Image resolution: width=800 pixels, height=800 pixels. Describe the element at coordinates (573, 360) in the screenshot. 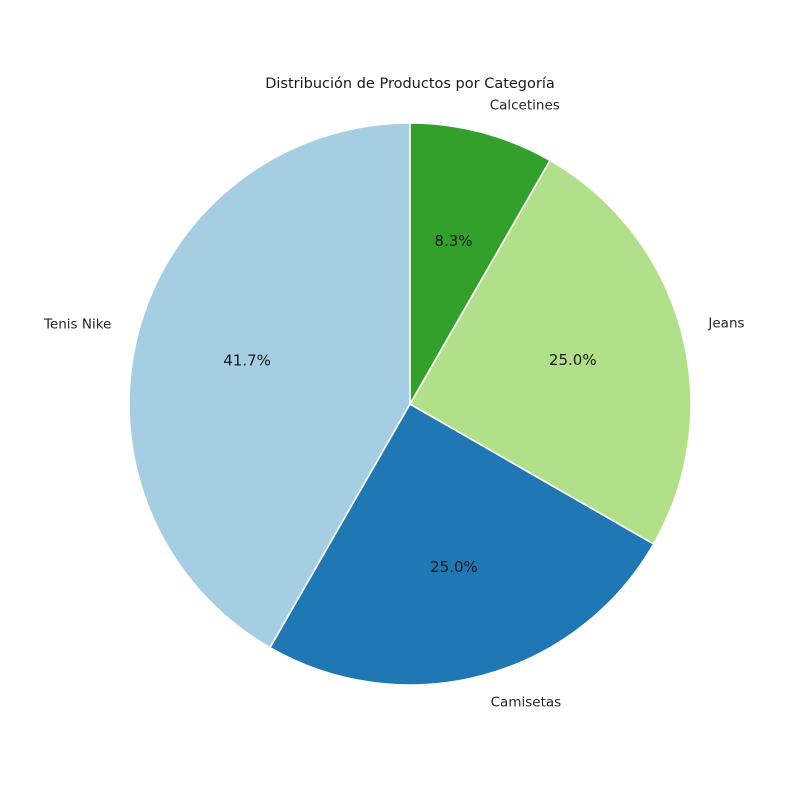

I see `percent-label-jeans: 25.0%` at that location.